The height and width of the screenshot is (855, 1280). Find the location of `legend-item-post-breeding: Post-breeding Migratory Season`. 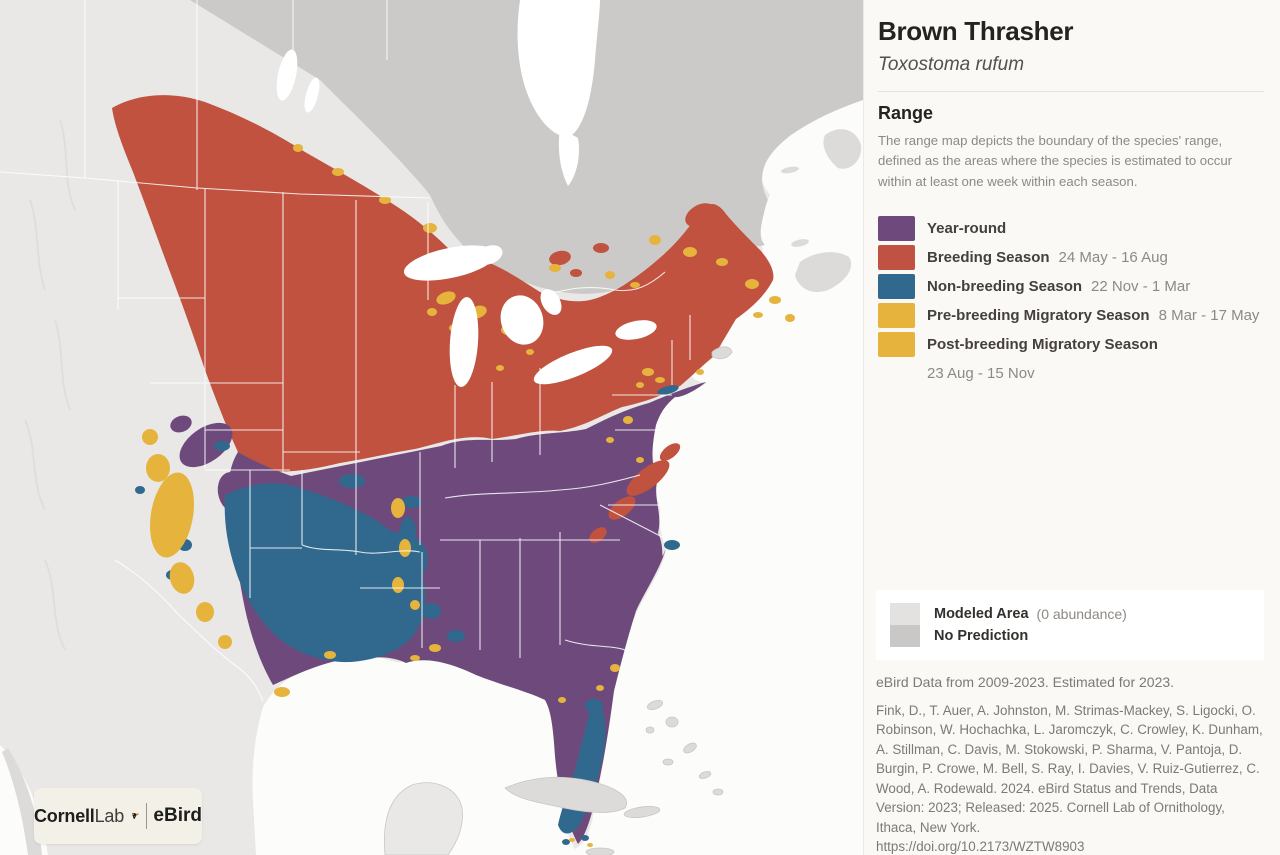

legend-item-post-breeding: Post-breeding Migratory Season is located at coordinates (1071, 344).